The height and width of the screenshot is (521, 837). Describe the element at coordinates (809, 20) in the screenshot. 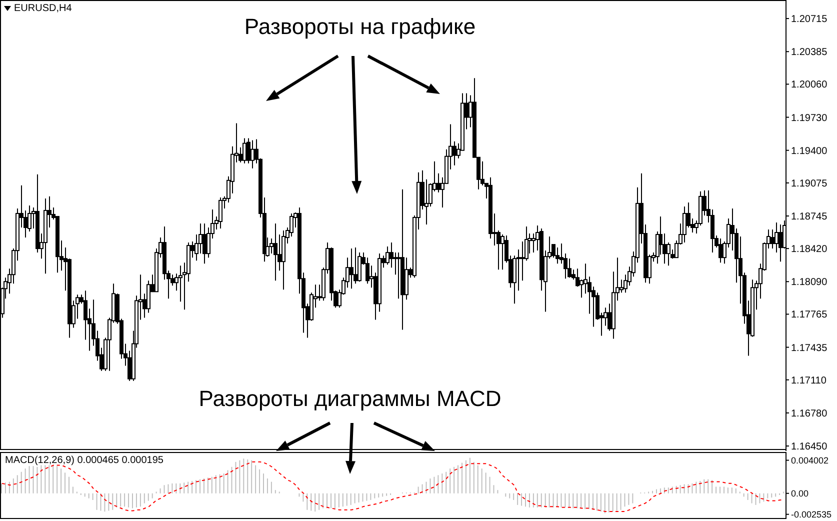

I see `y-tick-label: 1.20715` at that location.